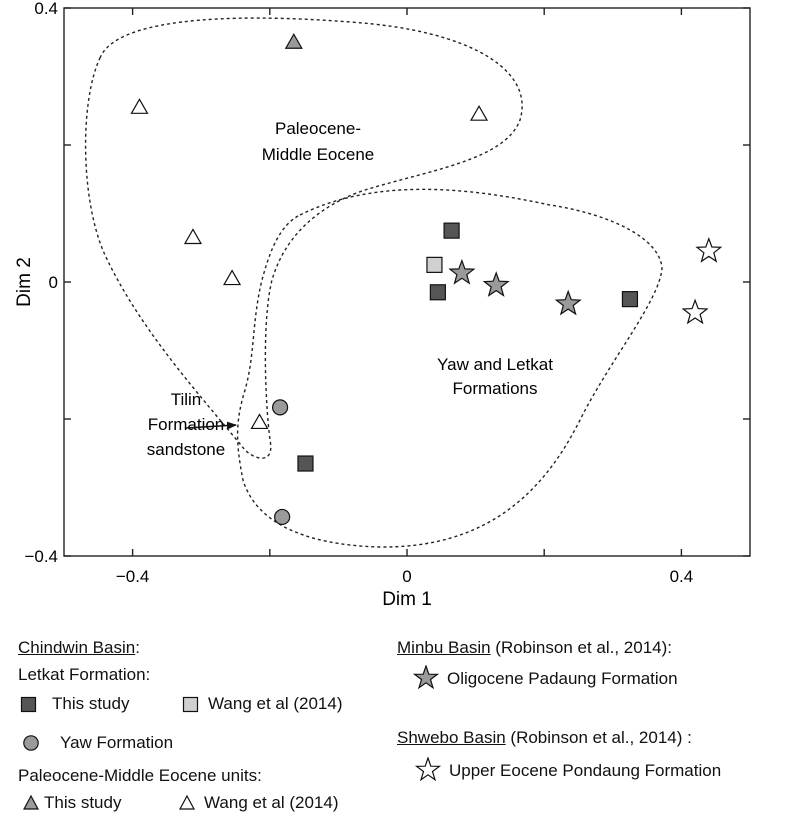  Describe the element at coordinates (275, 703) in the screenshot. I see `legend-letkat-wang: Wang et al (2014)` at that location.